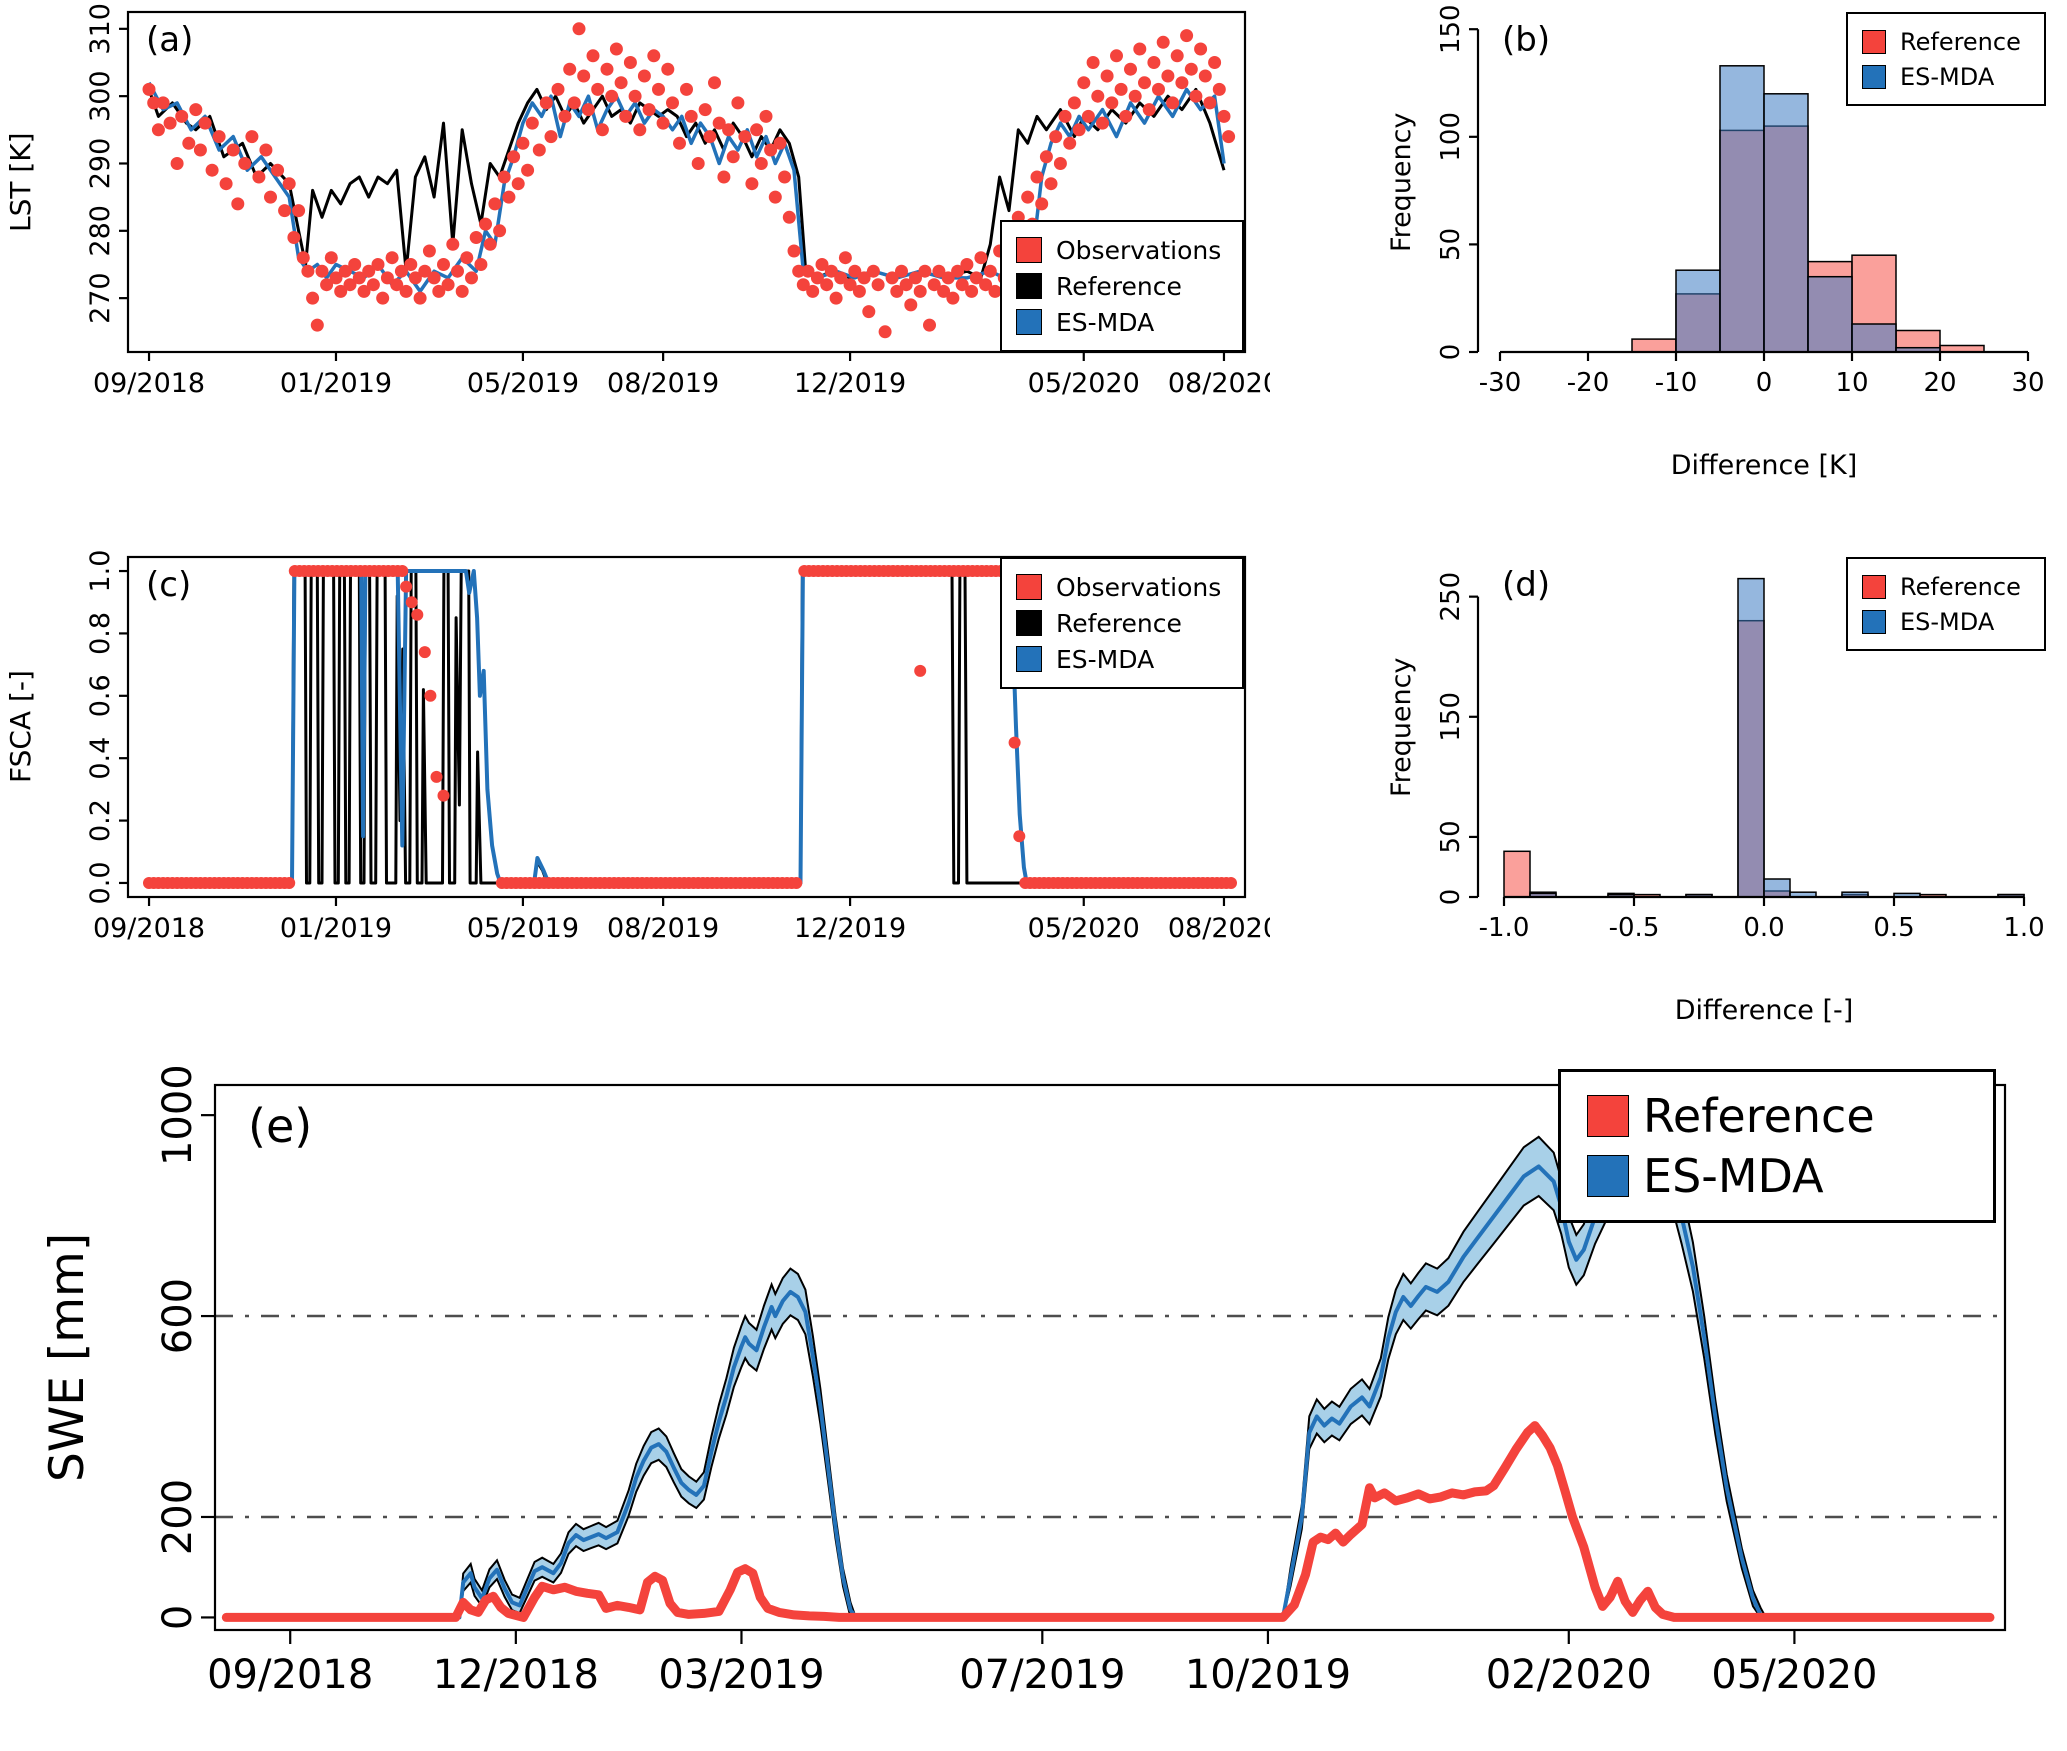  Describe the element at coordinates (336, 383) in the screenshot. I see `svg-text: 01/2019` at that location.